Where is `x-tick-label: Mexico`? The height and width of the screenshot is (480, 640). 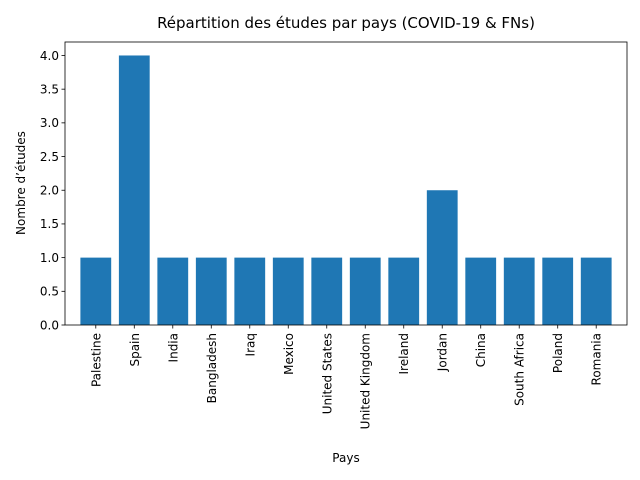 x-tick-label: Mexico is located at coordinates (289, 354).